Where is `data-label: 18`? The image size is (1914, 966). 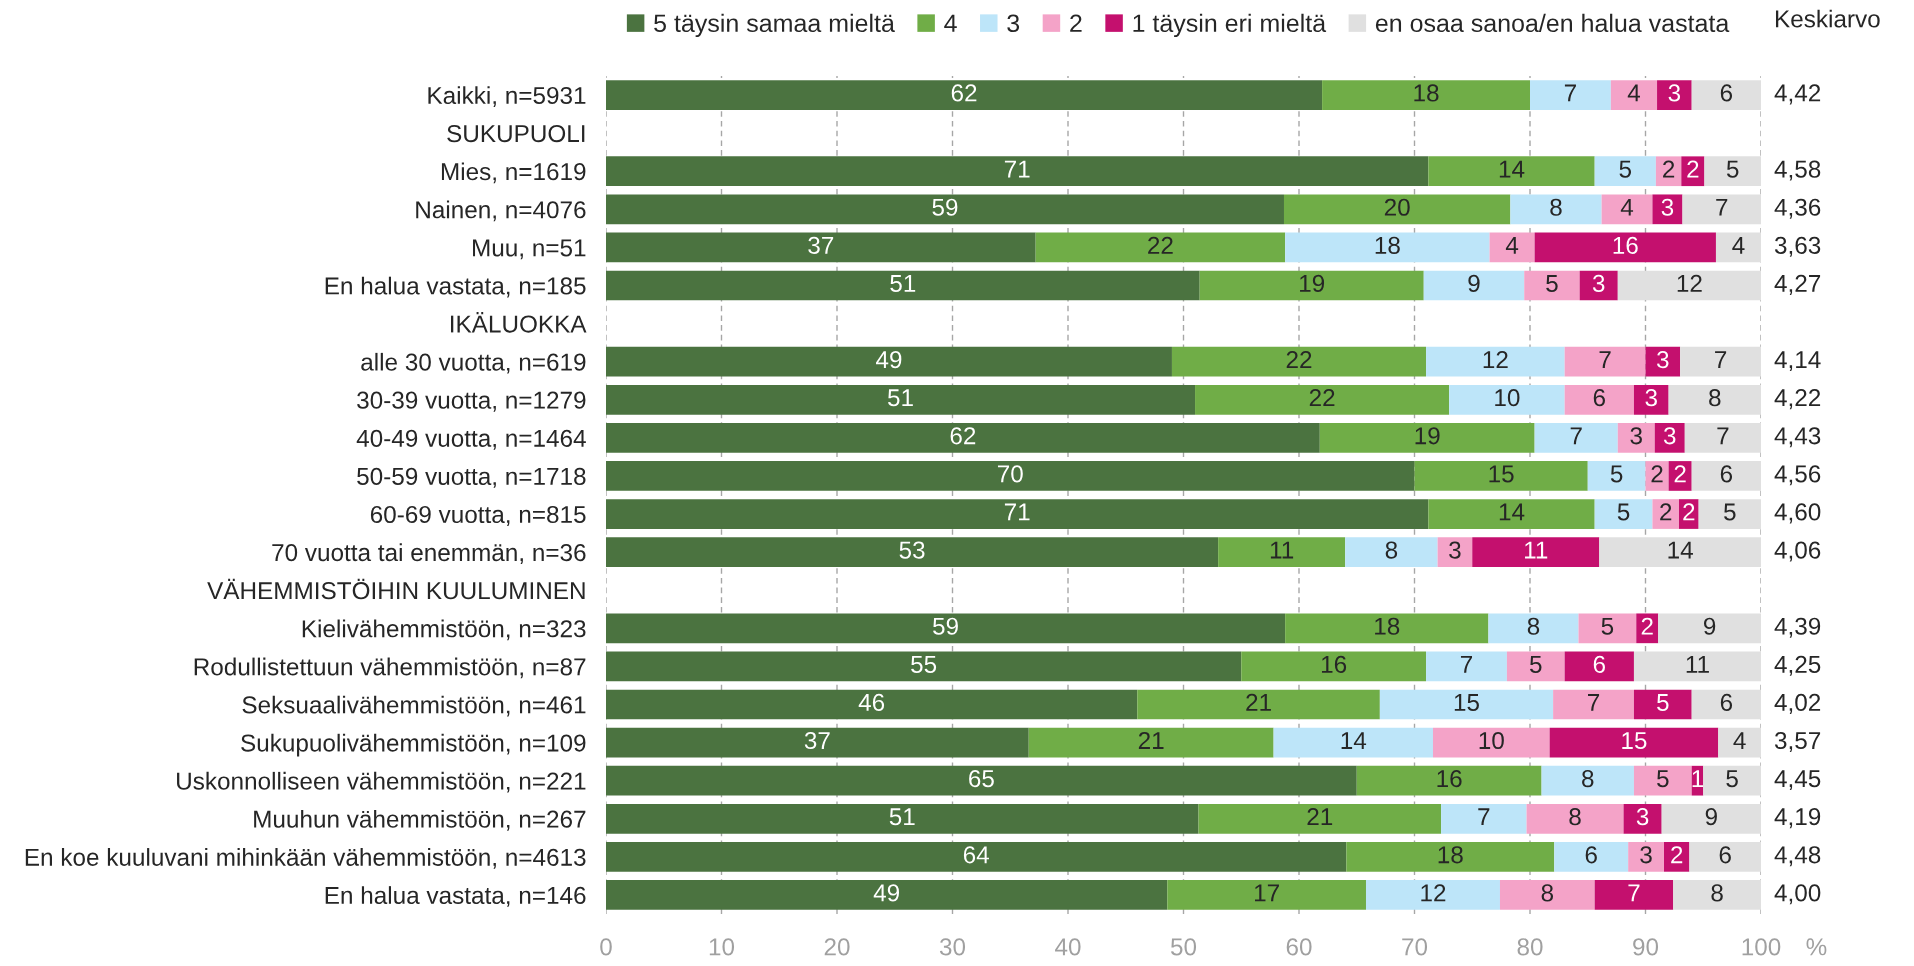
data-label: 18 is located at coordinates (1387, 245).